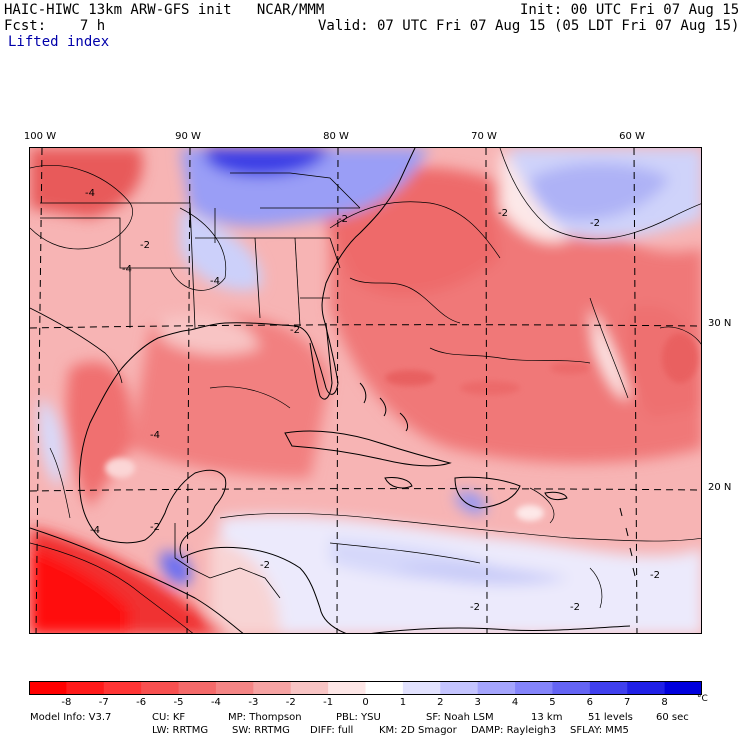  What do you see at coordinates (590, 702) in the screenshot?
I see `colorbar-tick-label: 6` at bounding box center [590, 702].